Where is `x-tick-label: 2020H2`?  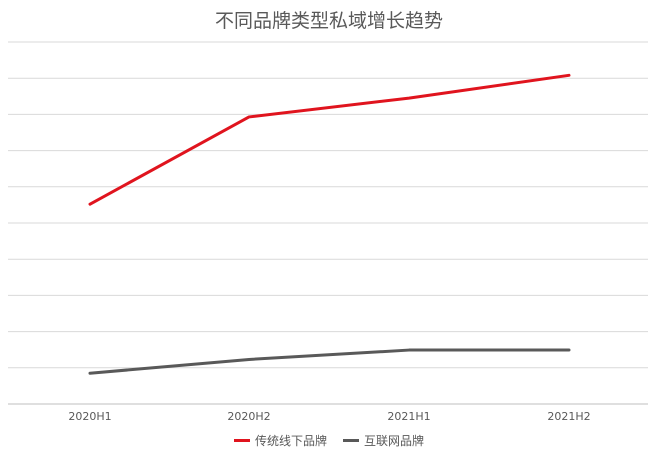
x-tick-label: 2020H2 is located at coordinates (248, 416).